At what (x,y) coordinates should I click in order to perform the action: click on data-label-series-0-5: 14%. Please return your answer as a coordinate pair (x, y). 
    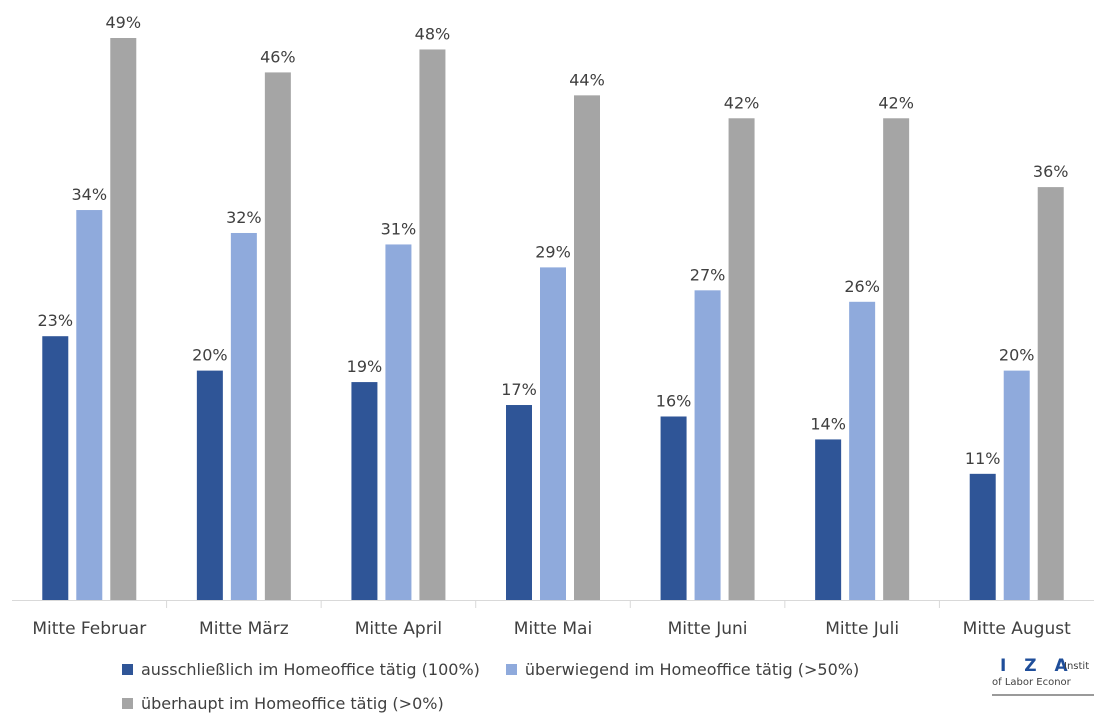
    Looking at the image, I should click on (828, 423).